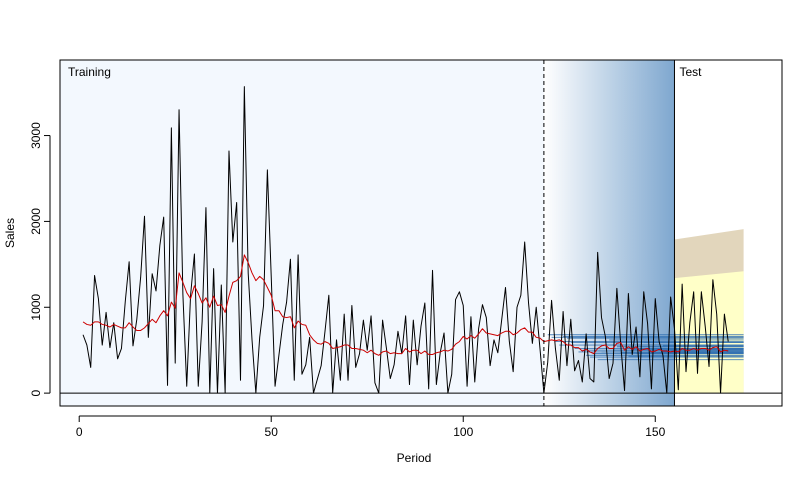  Describe the element at coordinates (463, 432) in the screenshot. I see `x-tick-label: 100` at that location.